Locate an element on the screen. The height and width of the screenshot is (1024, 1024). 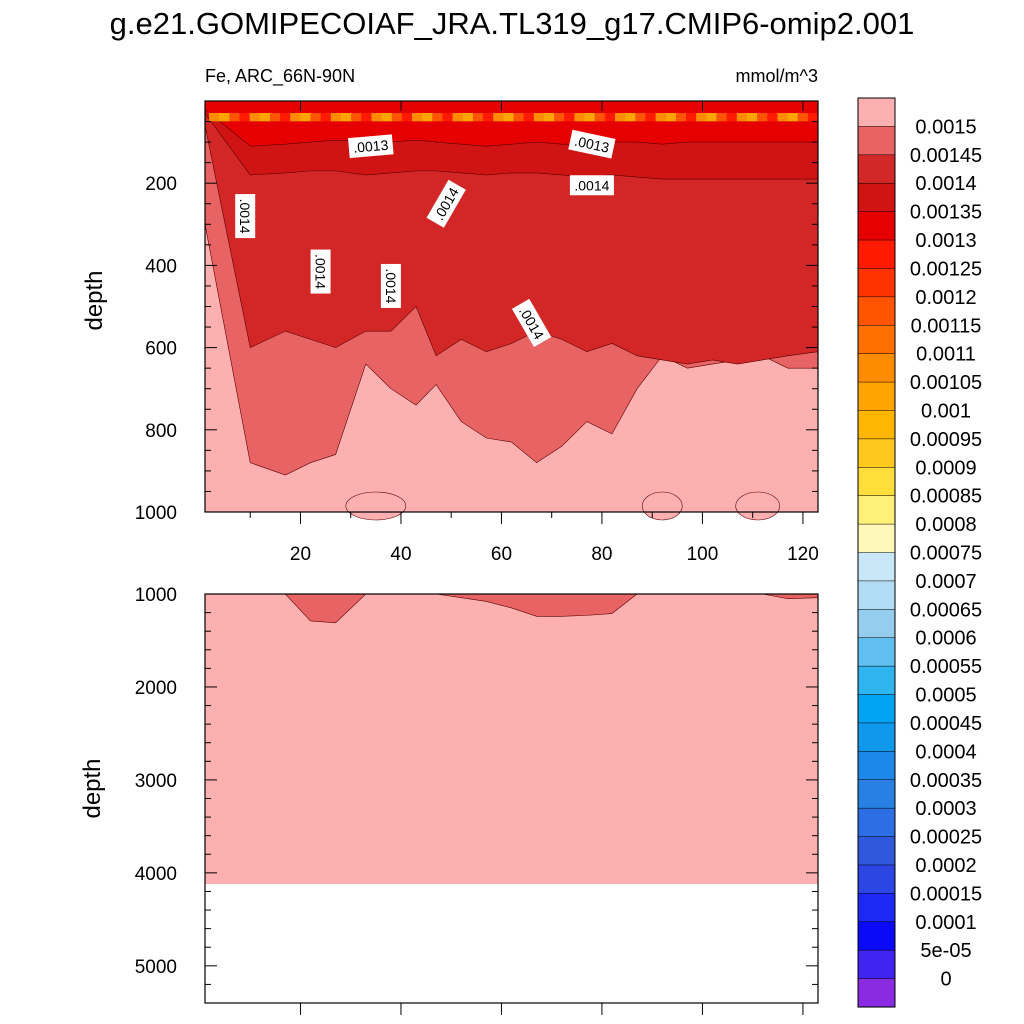
y-tick-label: 3000 is located at coordinates (156, 781).